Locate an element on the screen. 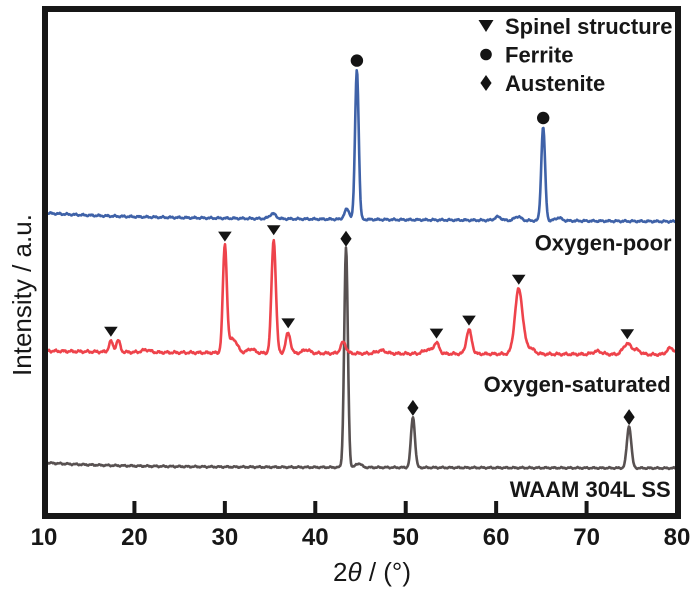  legend-item: Spinel structure is located at coordinates (575, 26).